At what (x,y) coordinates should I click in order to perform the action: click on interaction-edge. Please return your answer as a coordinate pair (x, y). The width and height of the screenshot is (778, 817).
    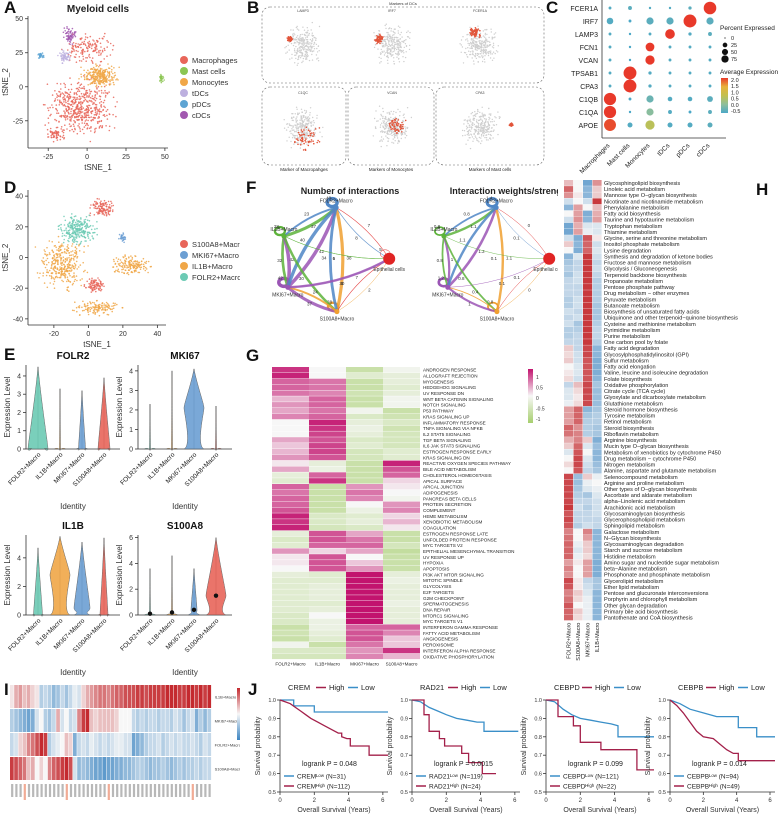
    Looking at the image, I should click on (445, 261).